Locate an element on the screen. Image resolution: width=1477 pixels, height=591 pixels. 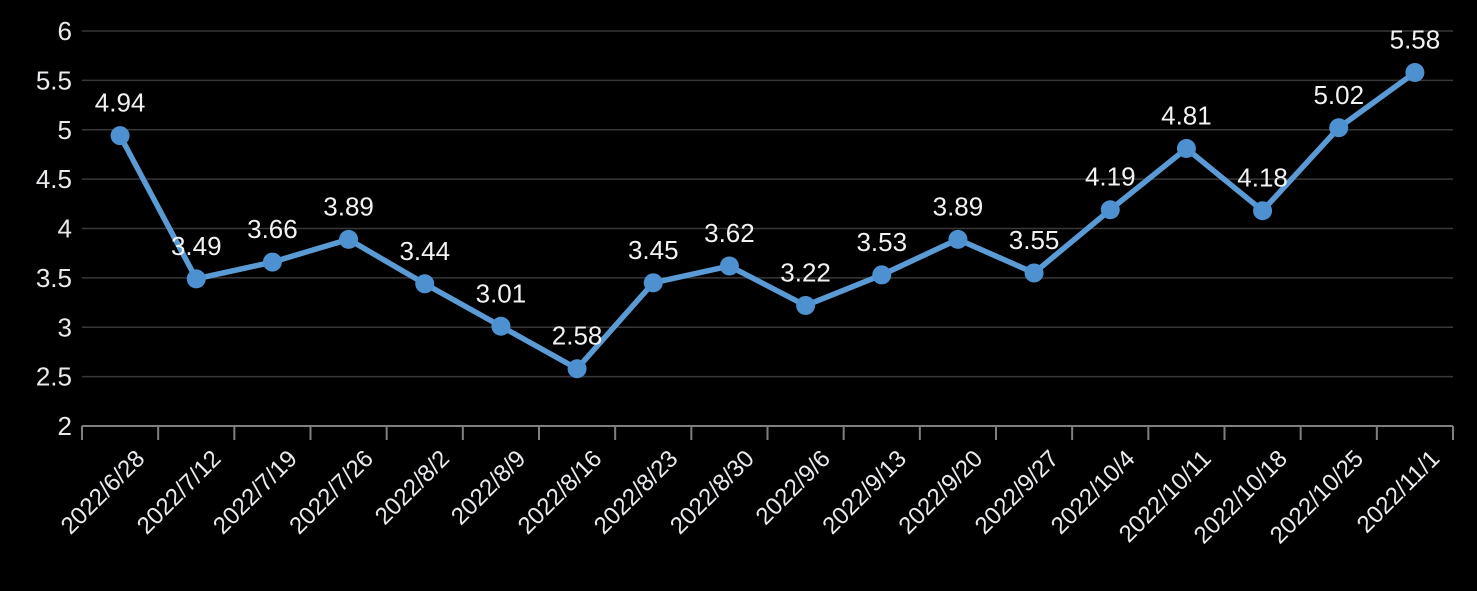
y-tick-label: 6 is located at coordinates (65, 31).